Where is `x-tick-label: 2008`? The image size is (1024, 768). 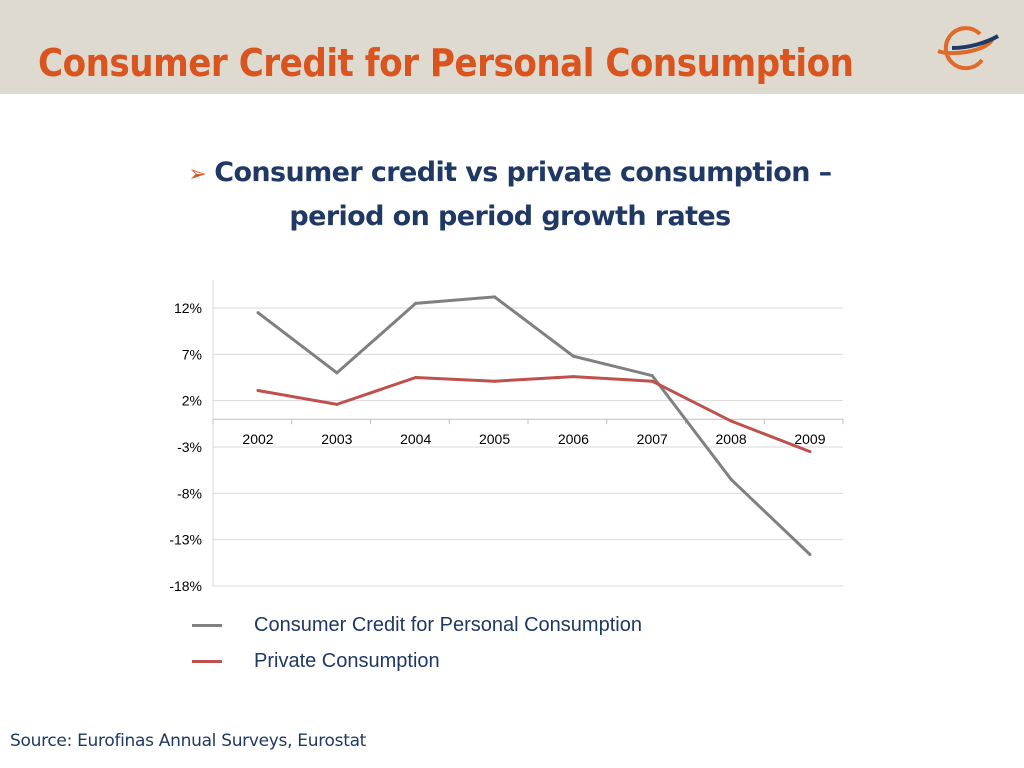
x-tick-label: 2008 is located at coordinates (731, 439).